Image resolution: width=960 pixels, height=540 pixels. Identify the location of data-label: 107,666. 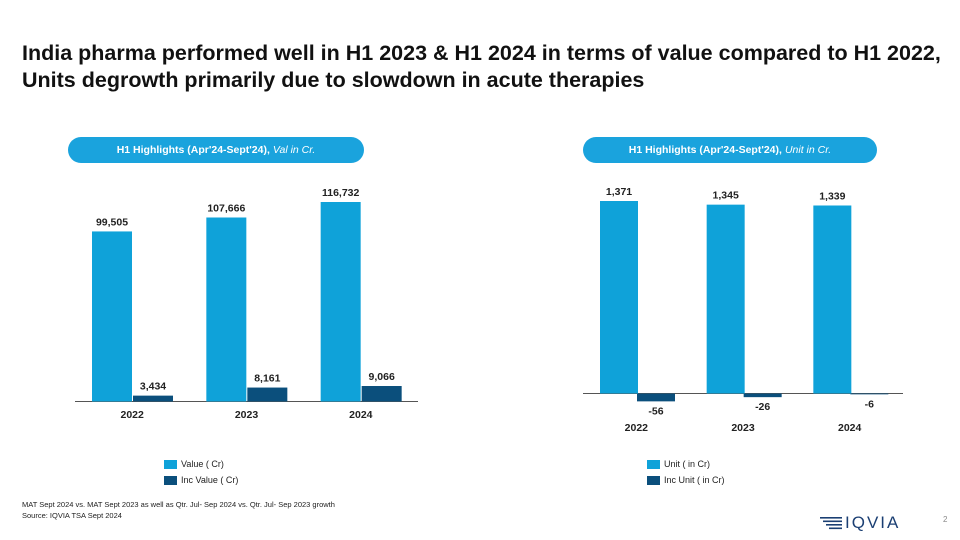
(226, 208).